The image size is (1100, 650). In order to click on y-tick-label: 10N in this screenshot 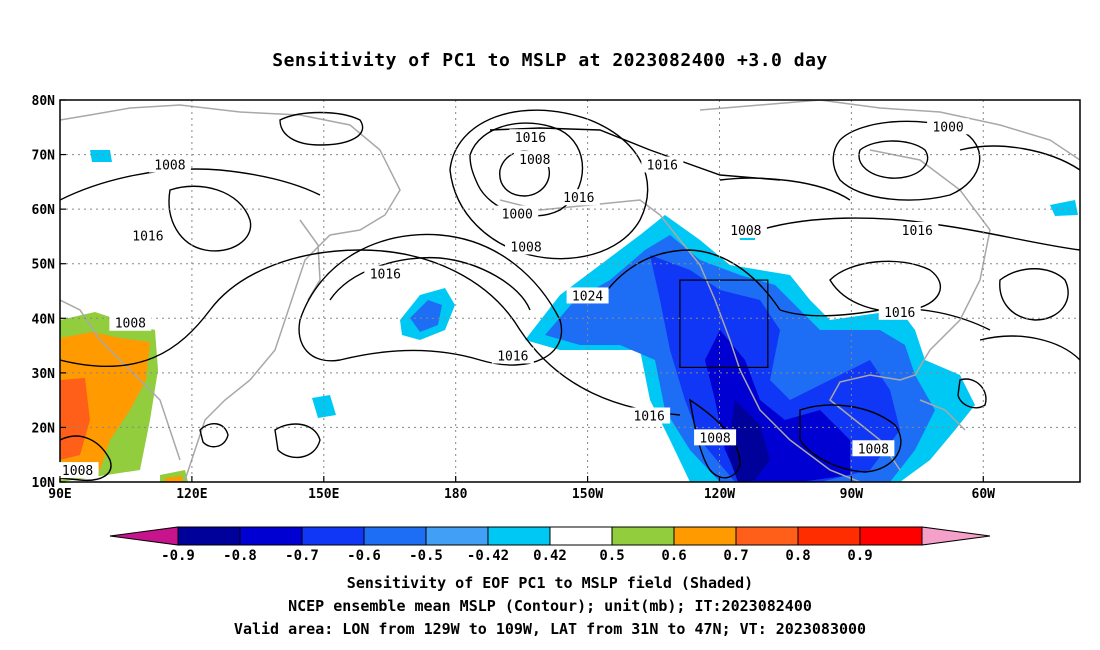, I will do `click(44, 483)`.